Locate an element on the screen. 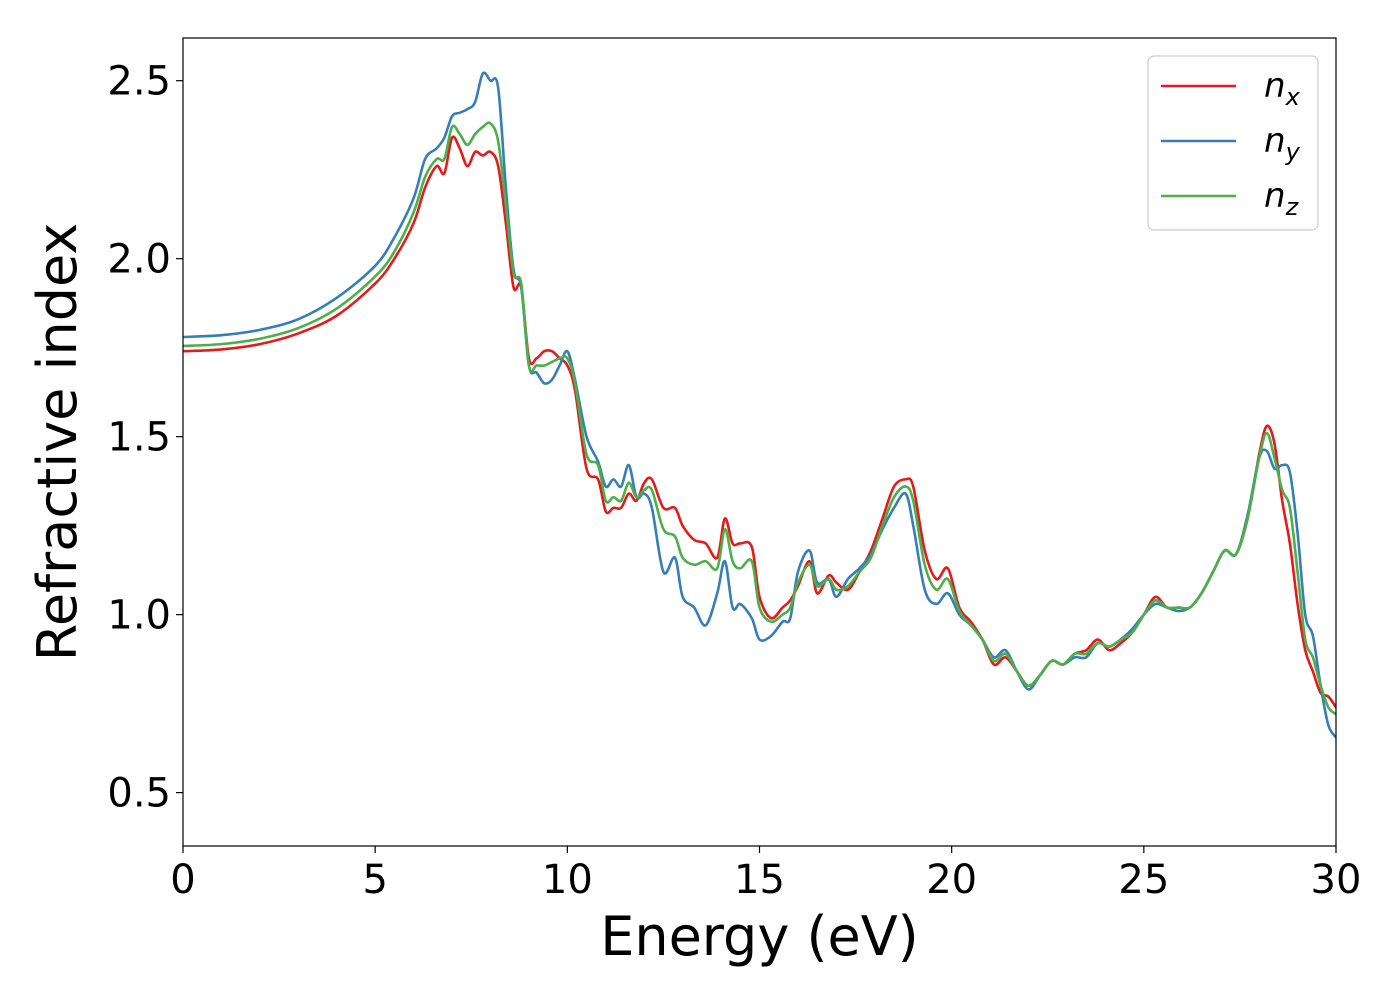 The height and width of the screenshot is (1000, 1400). legend-label-subscript: z is located at coordinates (1292, 207).